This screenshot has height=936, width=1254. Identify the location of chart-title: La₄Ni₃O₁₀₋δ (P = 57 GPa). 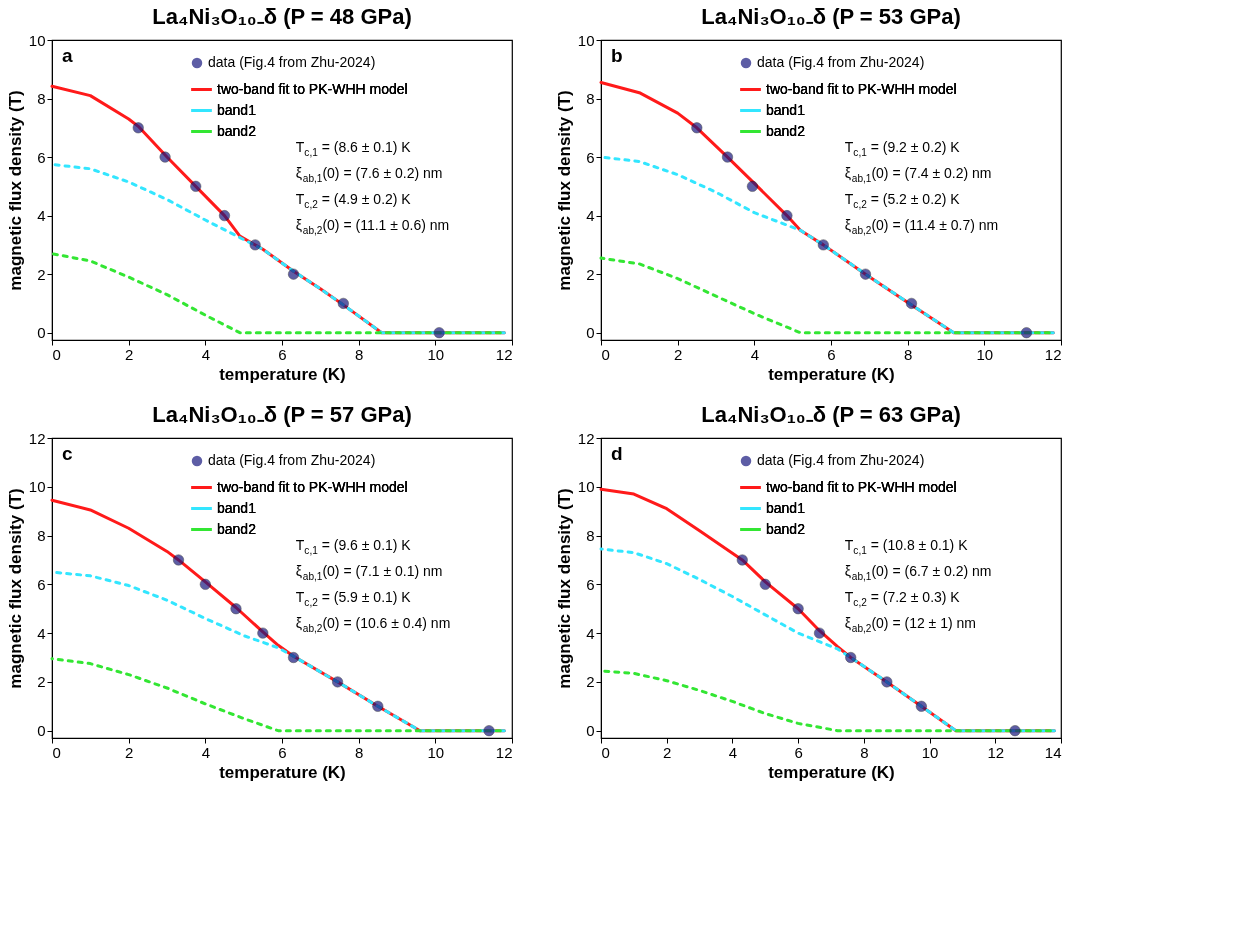
(282, 414).